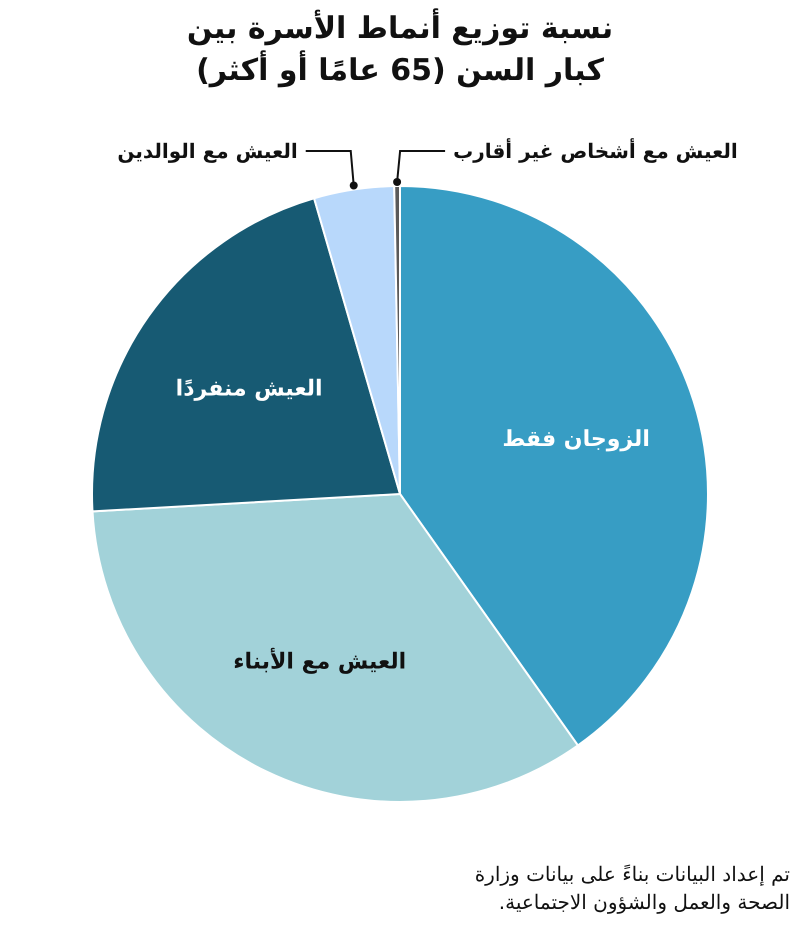 Image resolution: width=800 pixels, height=930 pixels. Describe the element at coordinates (400, 48) in the screenshot. I see `chart-title: نسبة توزيع أنماط الأسرة بين كبار السن (65 عامًا أو أكثر)` at that location.